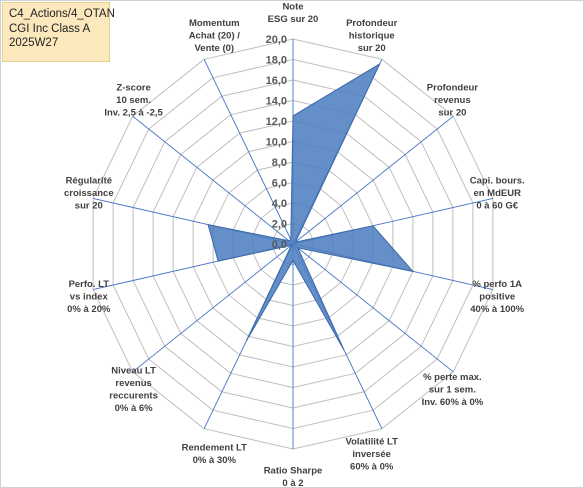 The height and width of the screenshot is (488, 584). Describe the element at coordinates (276, 61) in the screenshot. I see `tick-label: 18,0` at that location.